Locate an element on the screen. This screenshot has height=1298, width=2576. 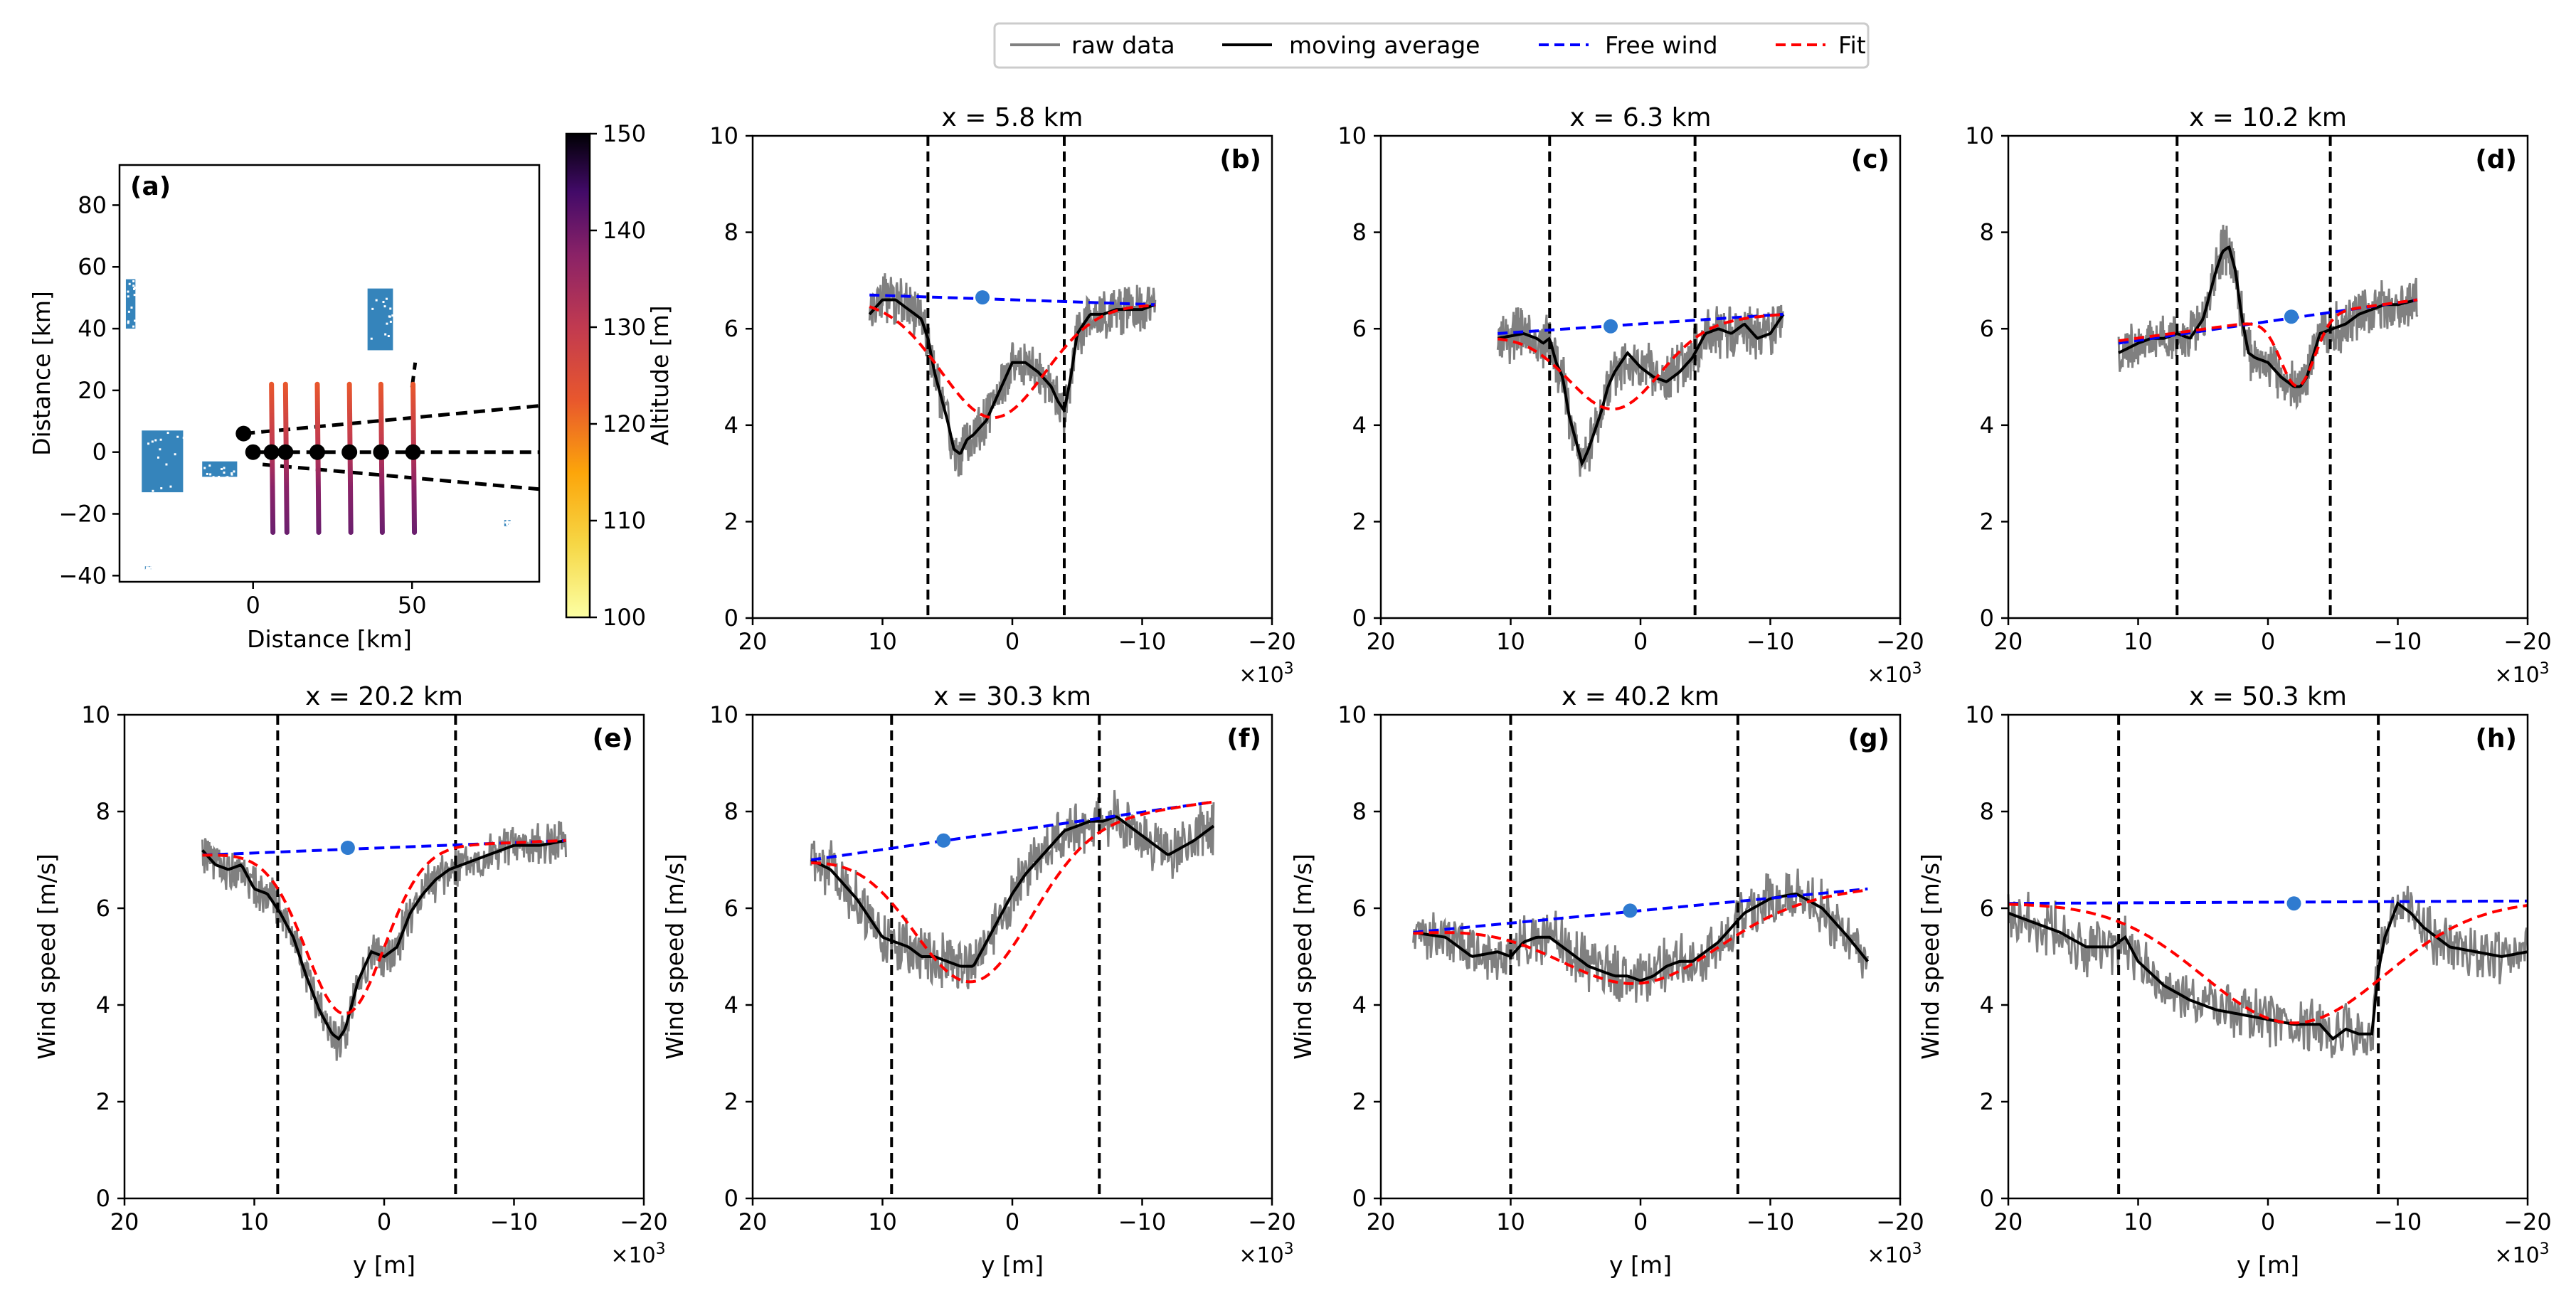
legend: raw data moving average Free wind Fit is located at coordinates (1432, 45).